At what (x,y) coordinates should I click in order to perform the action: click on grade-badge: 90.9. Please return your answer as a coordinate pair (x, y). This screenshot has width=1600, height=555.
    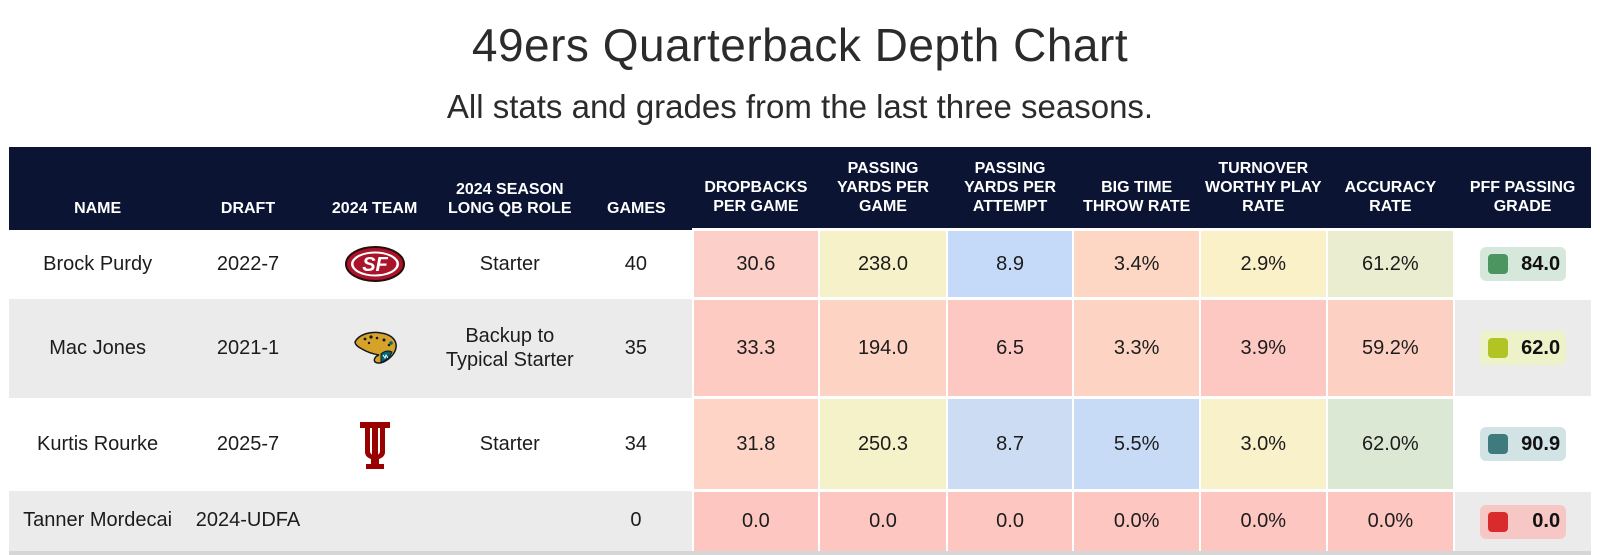
    Looking at the image, I should click on (1523, 444).